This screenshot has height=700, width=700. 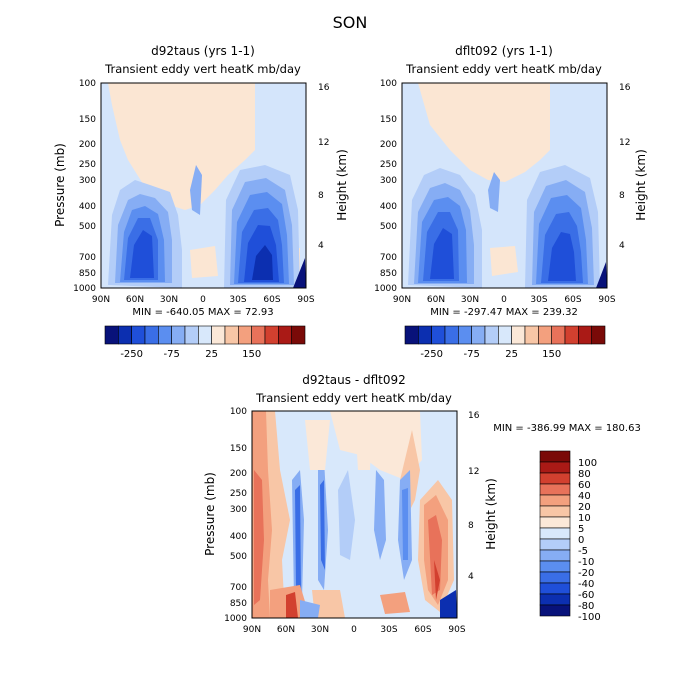 What do you see at coordinates (385, 289) in the screenshot?
I see `p2-ytick-1000: 1000` at bounding box center [385, 289].